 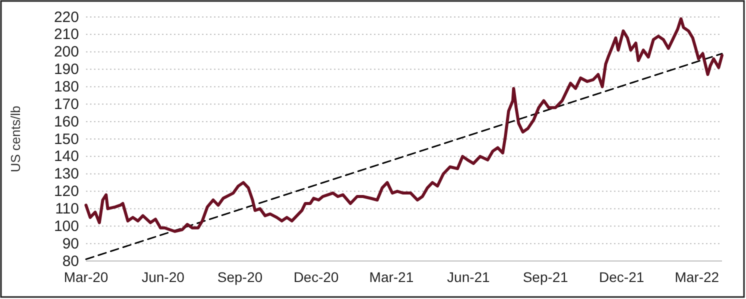 What do you see at coordinates (316, 277) in the screenshot?
I see `x-tick-label: Dec-20` at bounding box center [316, 277].